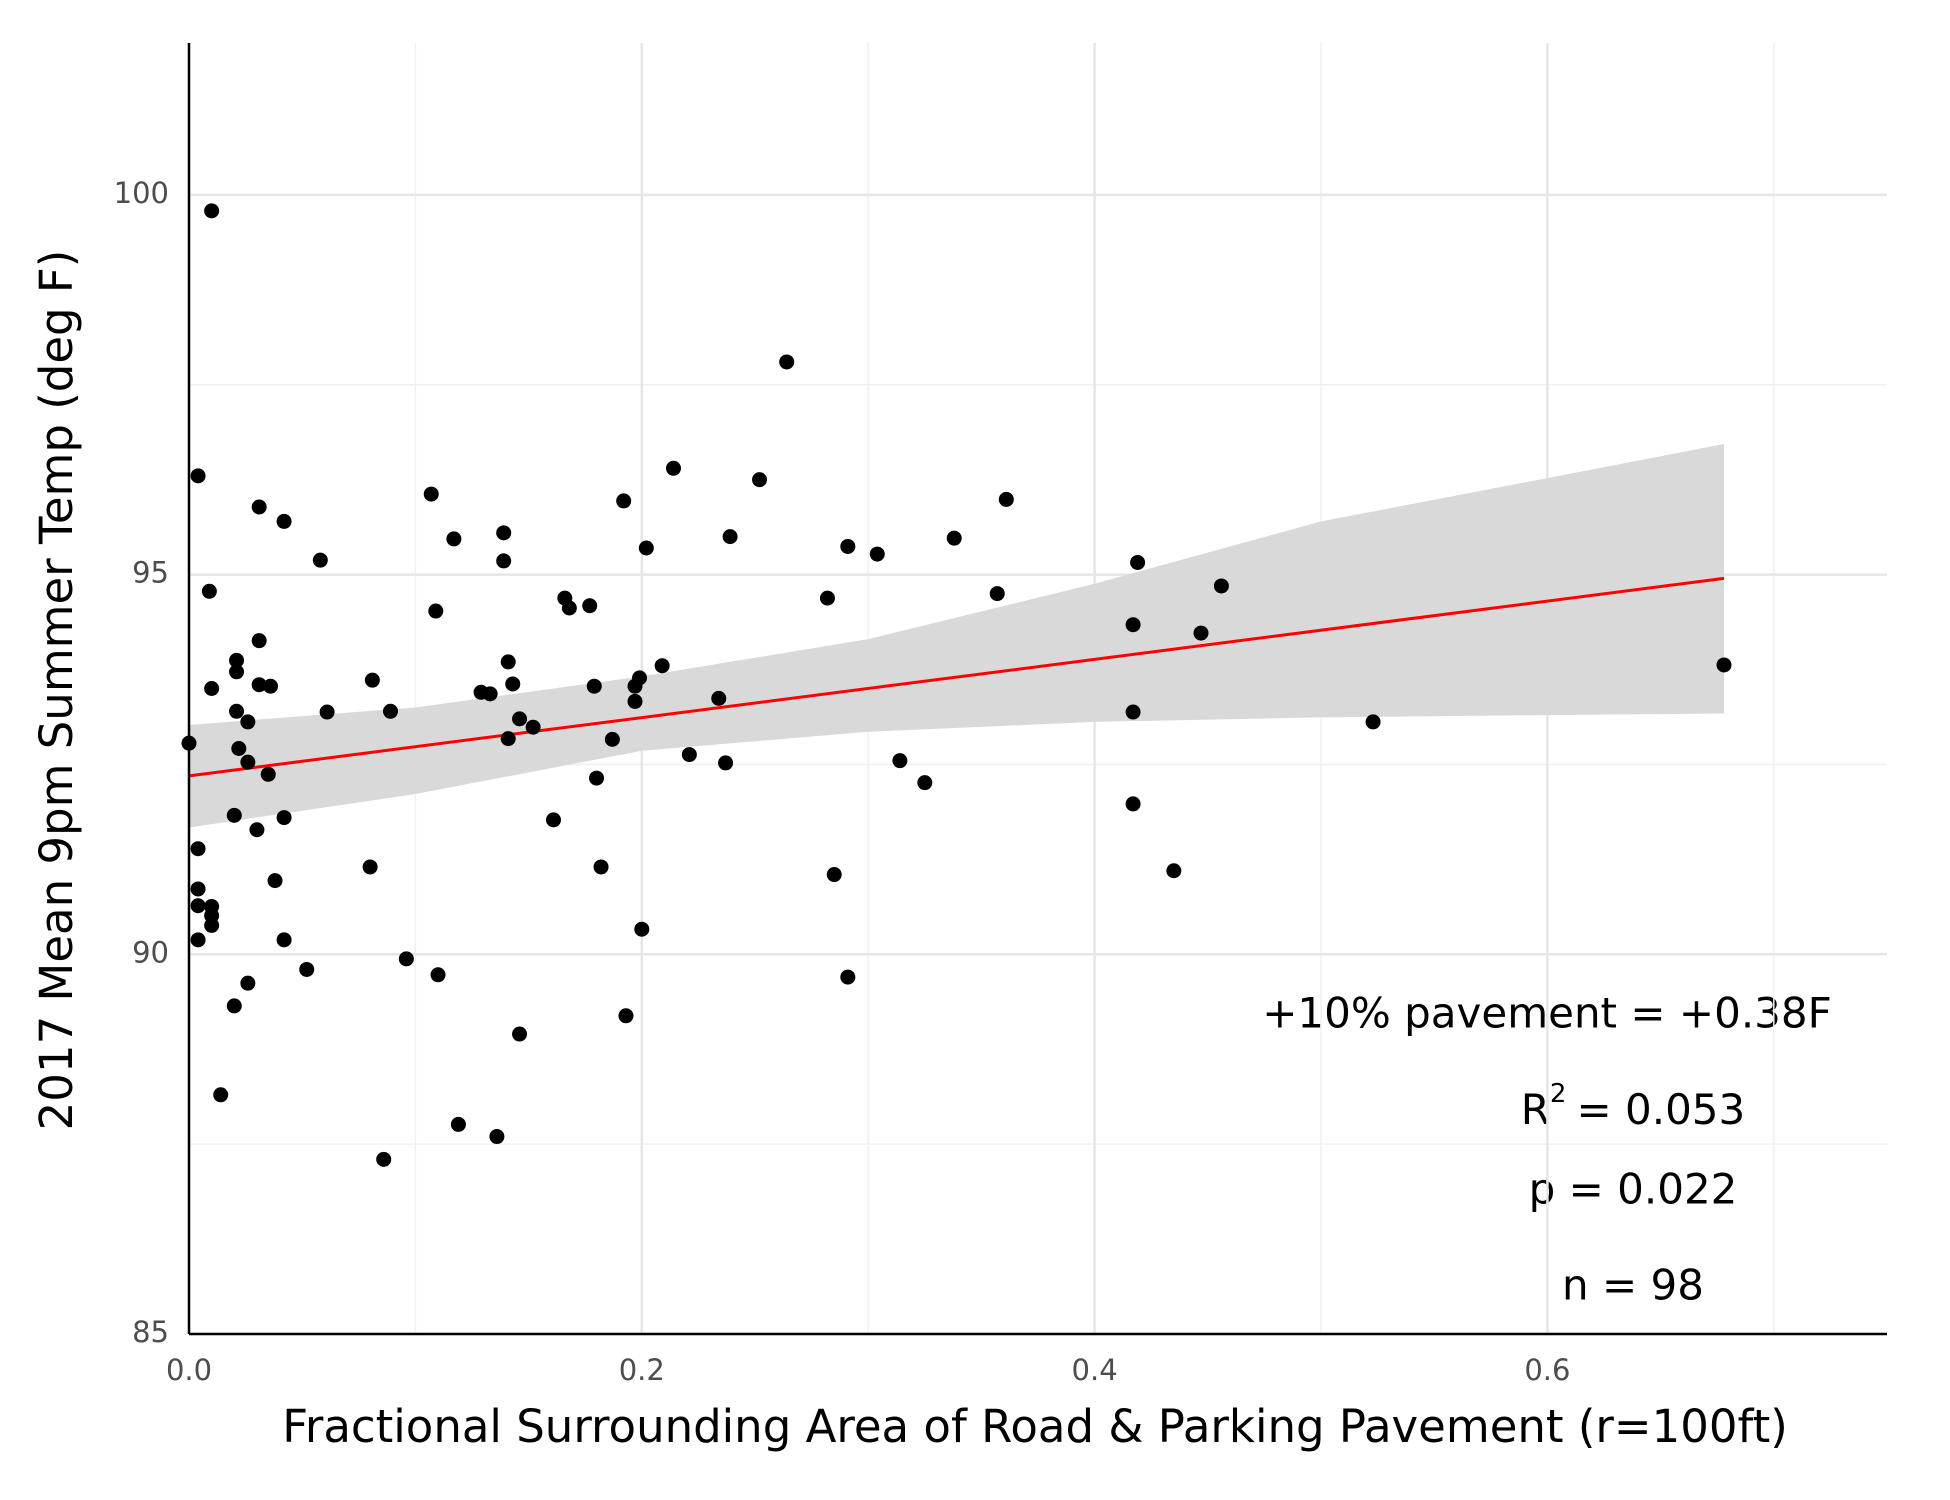  I want to click on r-squared: R2 = 0.053, so click(1633, 1106).